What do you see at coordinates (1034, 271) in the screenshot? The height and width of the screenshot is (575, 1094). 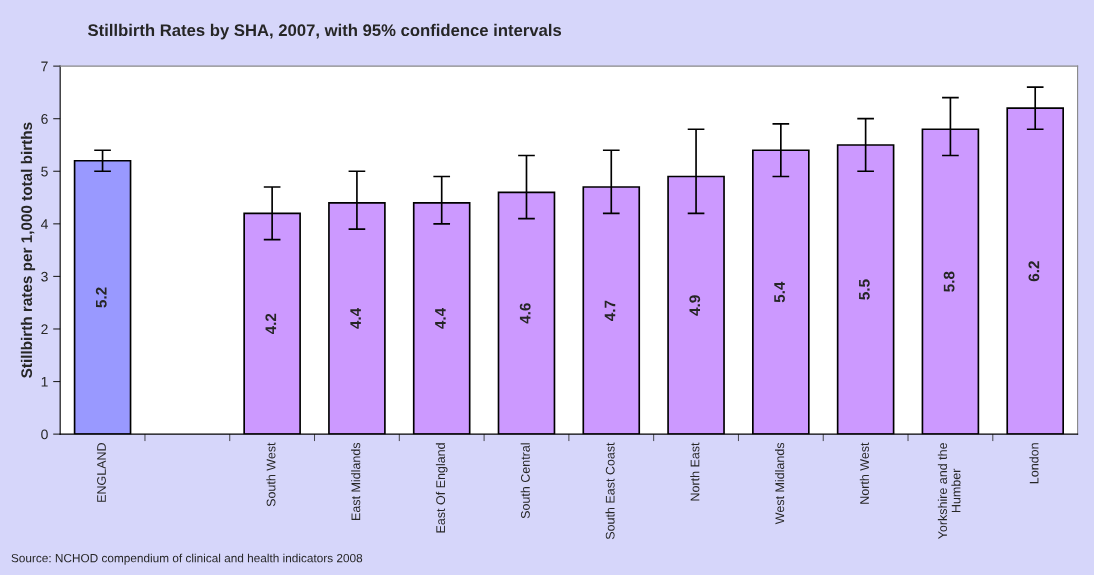 I see `data-label: 6.2` at bounding box center [1034, 271].